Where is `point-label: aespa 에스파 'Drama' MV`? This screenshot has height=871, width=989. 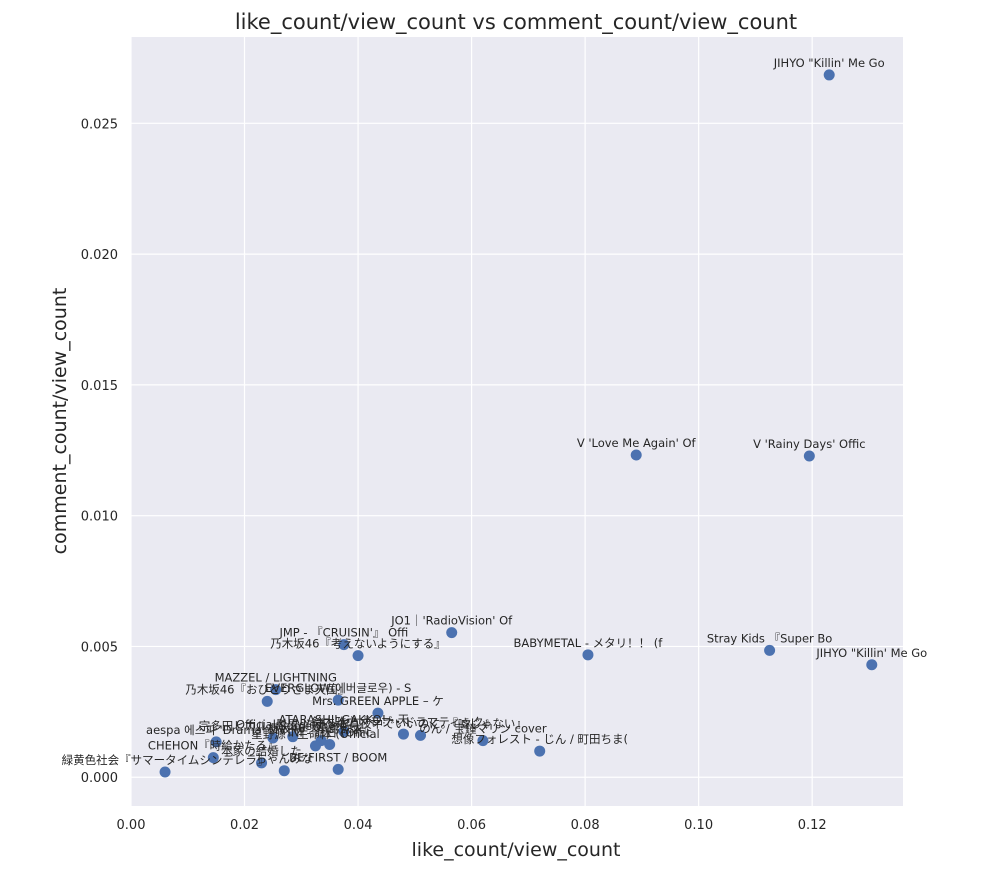 point-label: aespa 에스파 'Drama' MV is located at coordinates (216, 730).